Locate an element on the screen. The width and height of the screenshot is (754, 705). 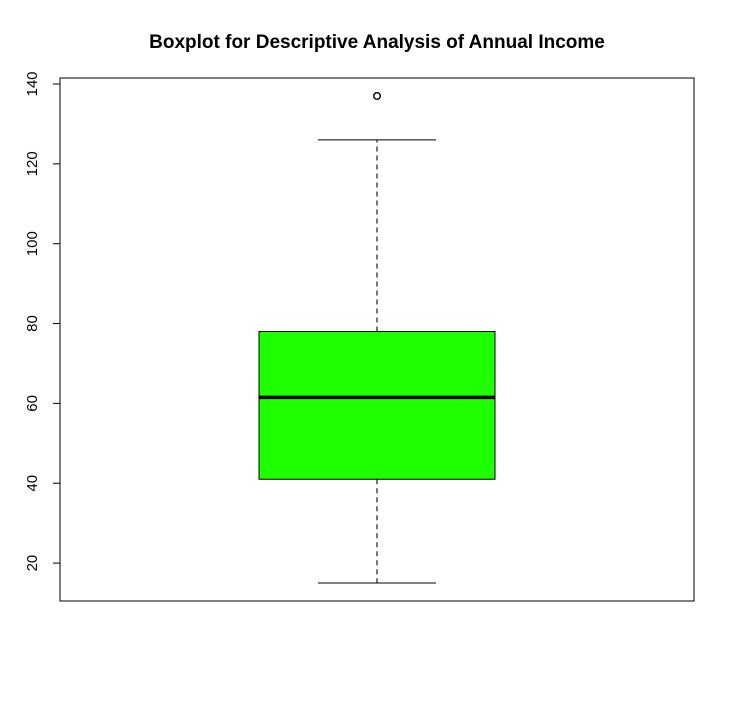
y-tick-label: 60 is located at coordinates (32, 403).